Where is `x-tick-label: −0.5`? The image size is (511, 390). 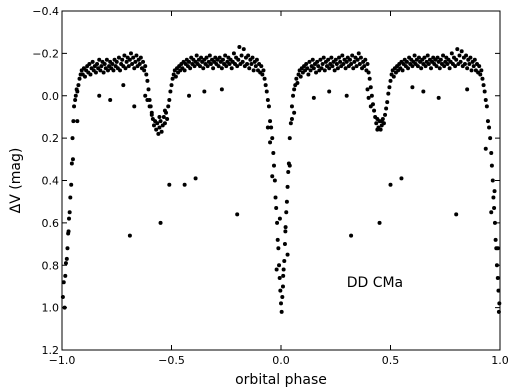
x-tick-label: −0.5 is located at coordinates (171, 360).